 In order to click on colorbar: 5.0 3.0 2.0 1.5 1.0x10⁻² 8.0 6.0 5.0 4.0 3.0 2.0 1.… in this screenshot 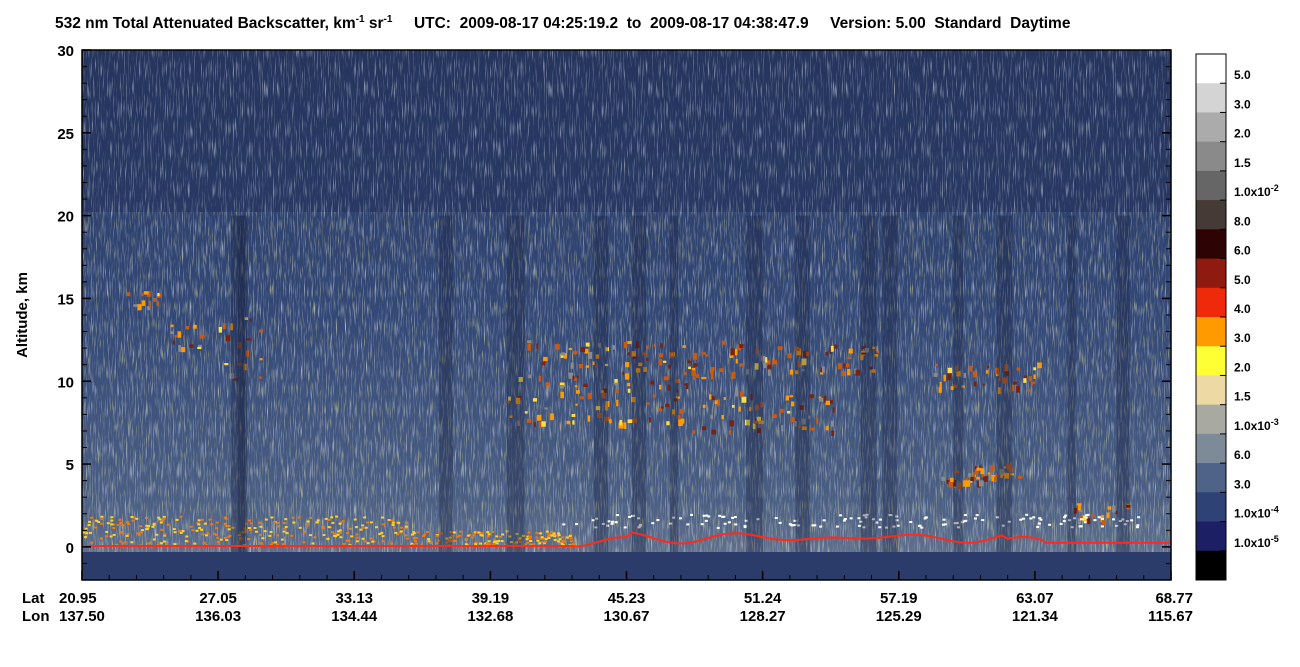, I will do `click(1237, 317)`.